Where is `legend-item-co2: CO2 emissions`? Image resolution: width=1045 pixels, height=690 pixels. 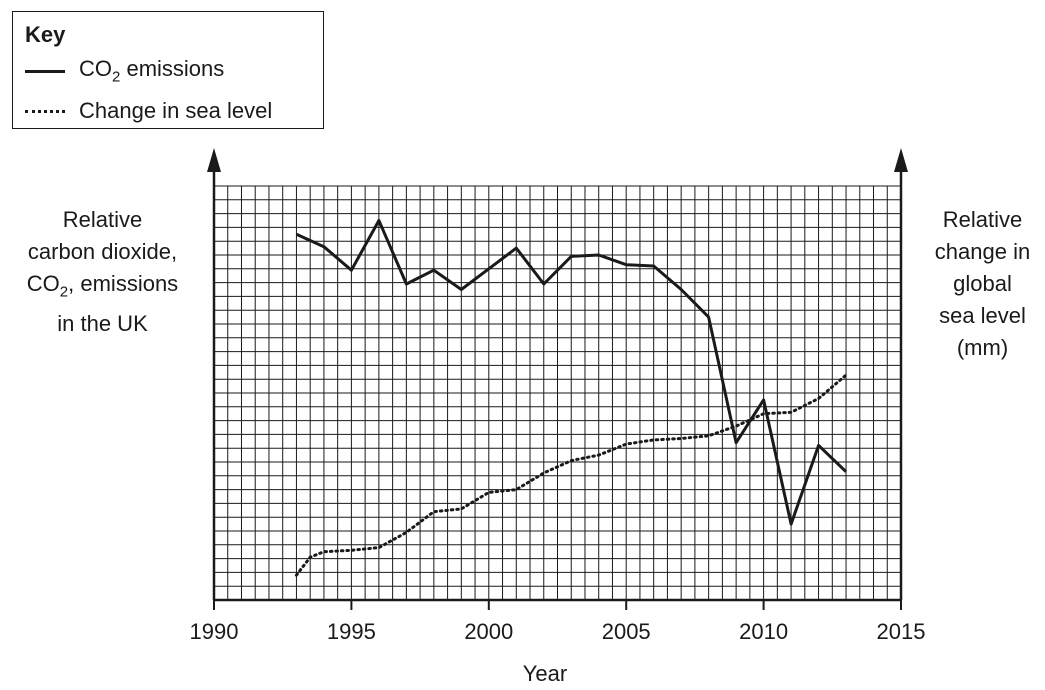 legend-item-co2: CO2 emissions is located at coordinates (124, 71).